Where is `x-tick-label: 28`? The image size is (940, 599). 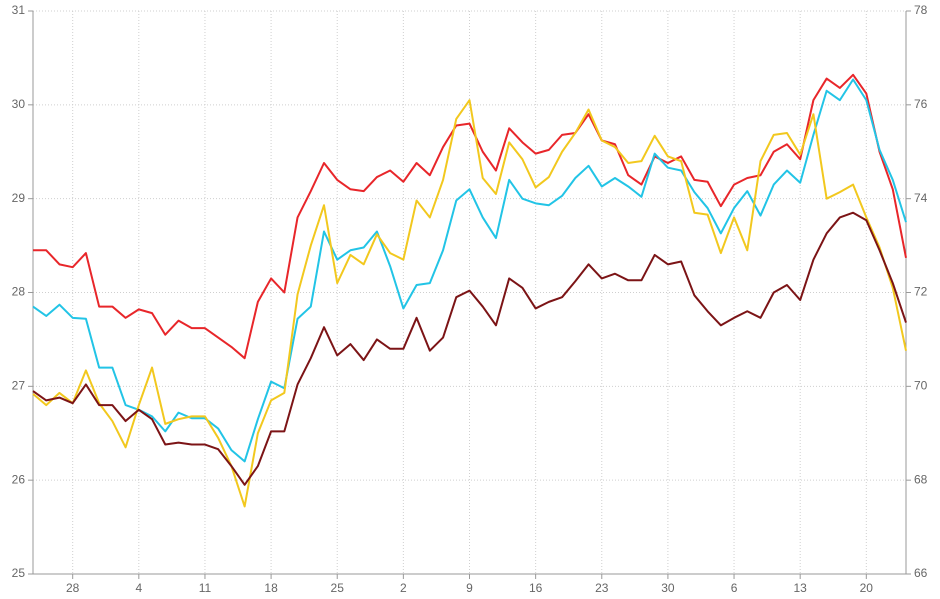
x-tick-label: 28 is located at coordinates (73, 588).